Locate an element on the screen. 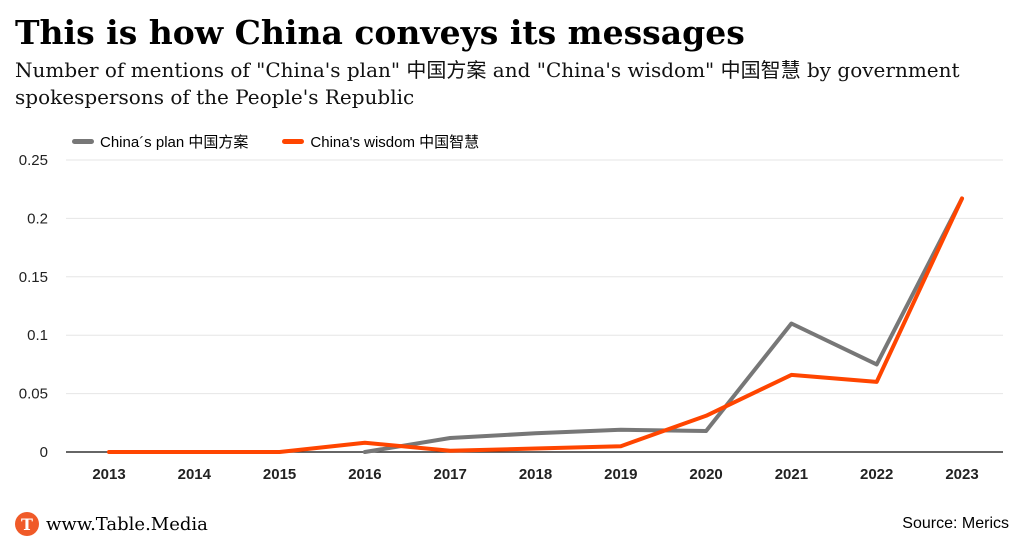 The width and height of the screenshot is (1024, 551). legend-item-wisdom: China's wisdom 中国智慧 is located at coordinates (380, 141).